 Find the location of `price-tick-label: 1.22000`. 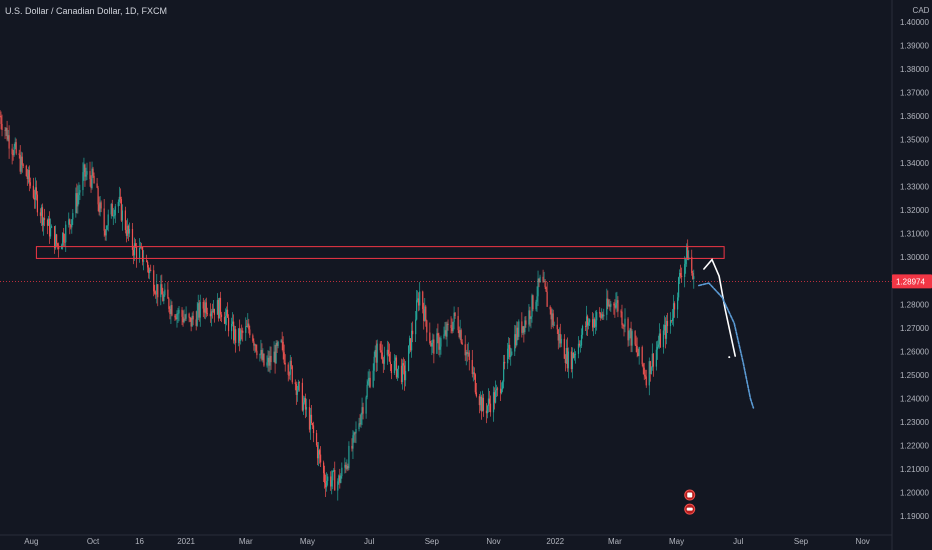

price-tick-label: 1.22000 is located at coordinates (914, 446).